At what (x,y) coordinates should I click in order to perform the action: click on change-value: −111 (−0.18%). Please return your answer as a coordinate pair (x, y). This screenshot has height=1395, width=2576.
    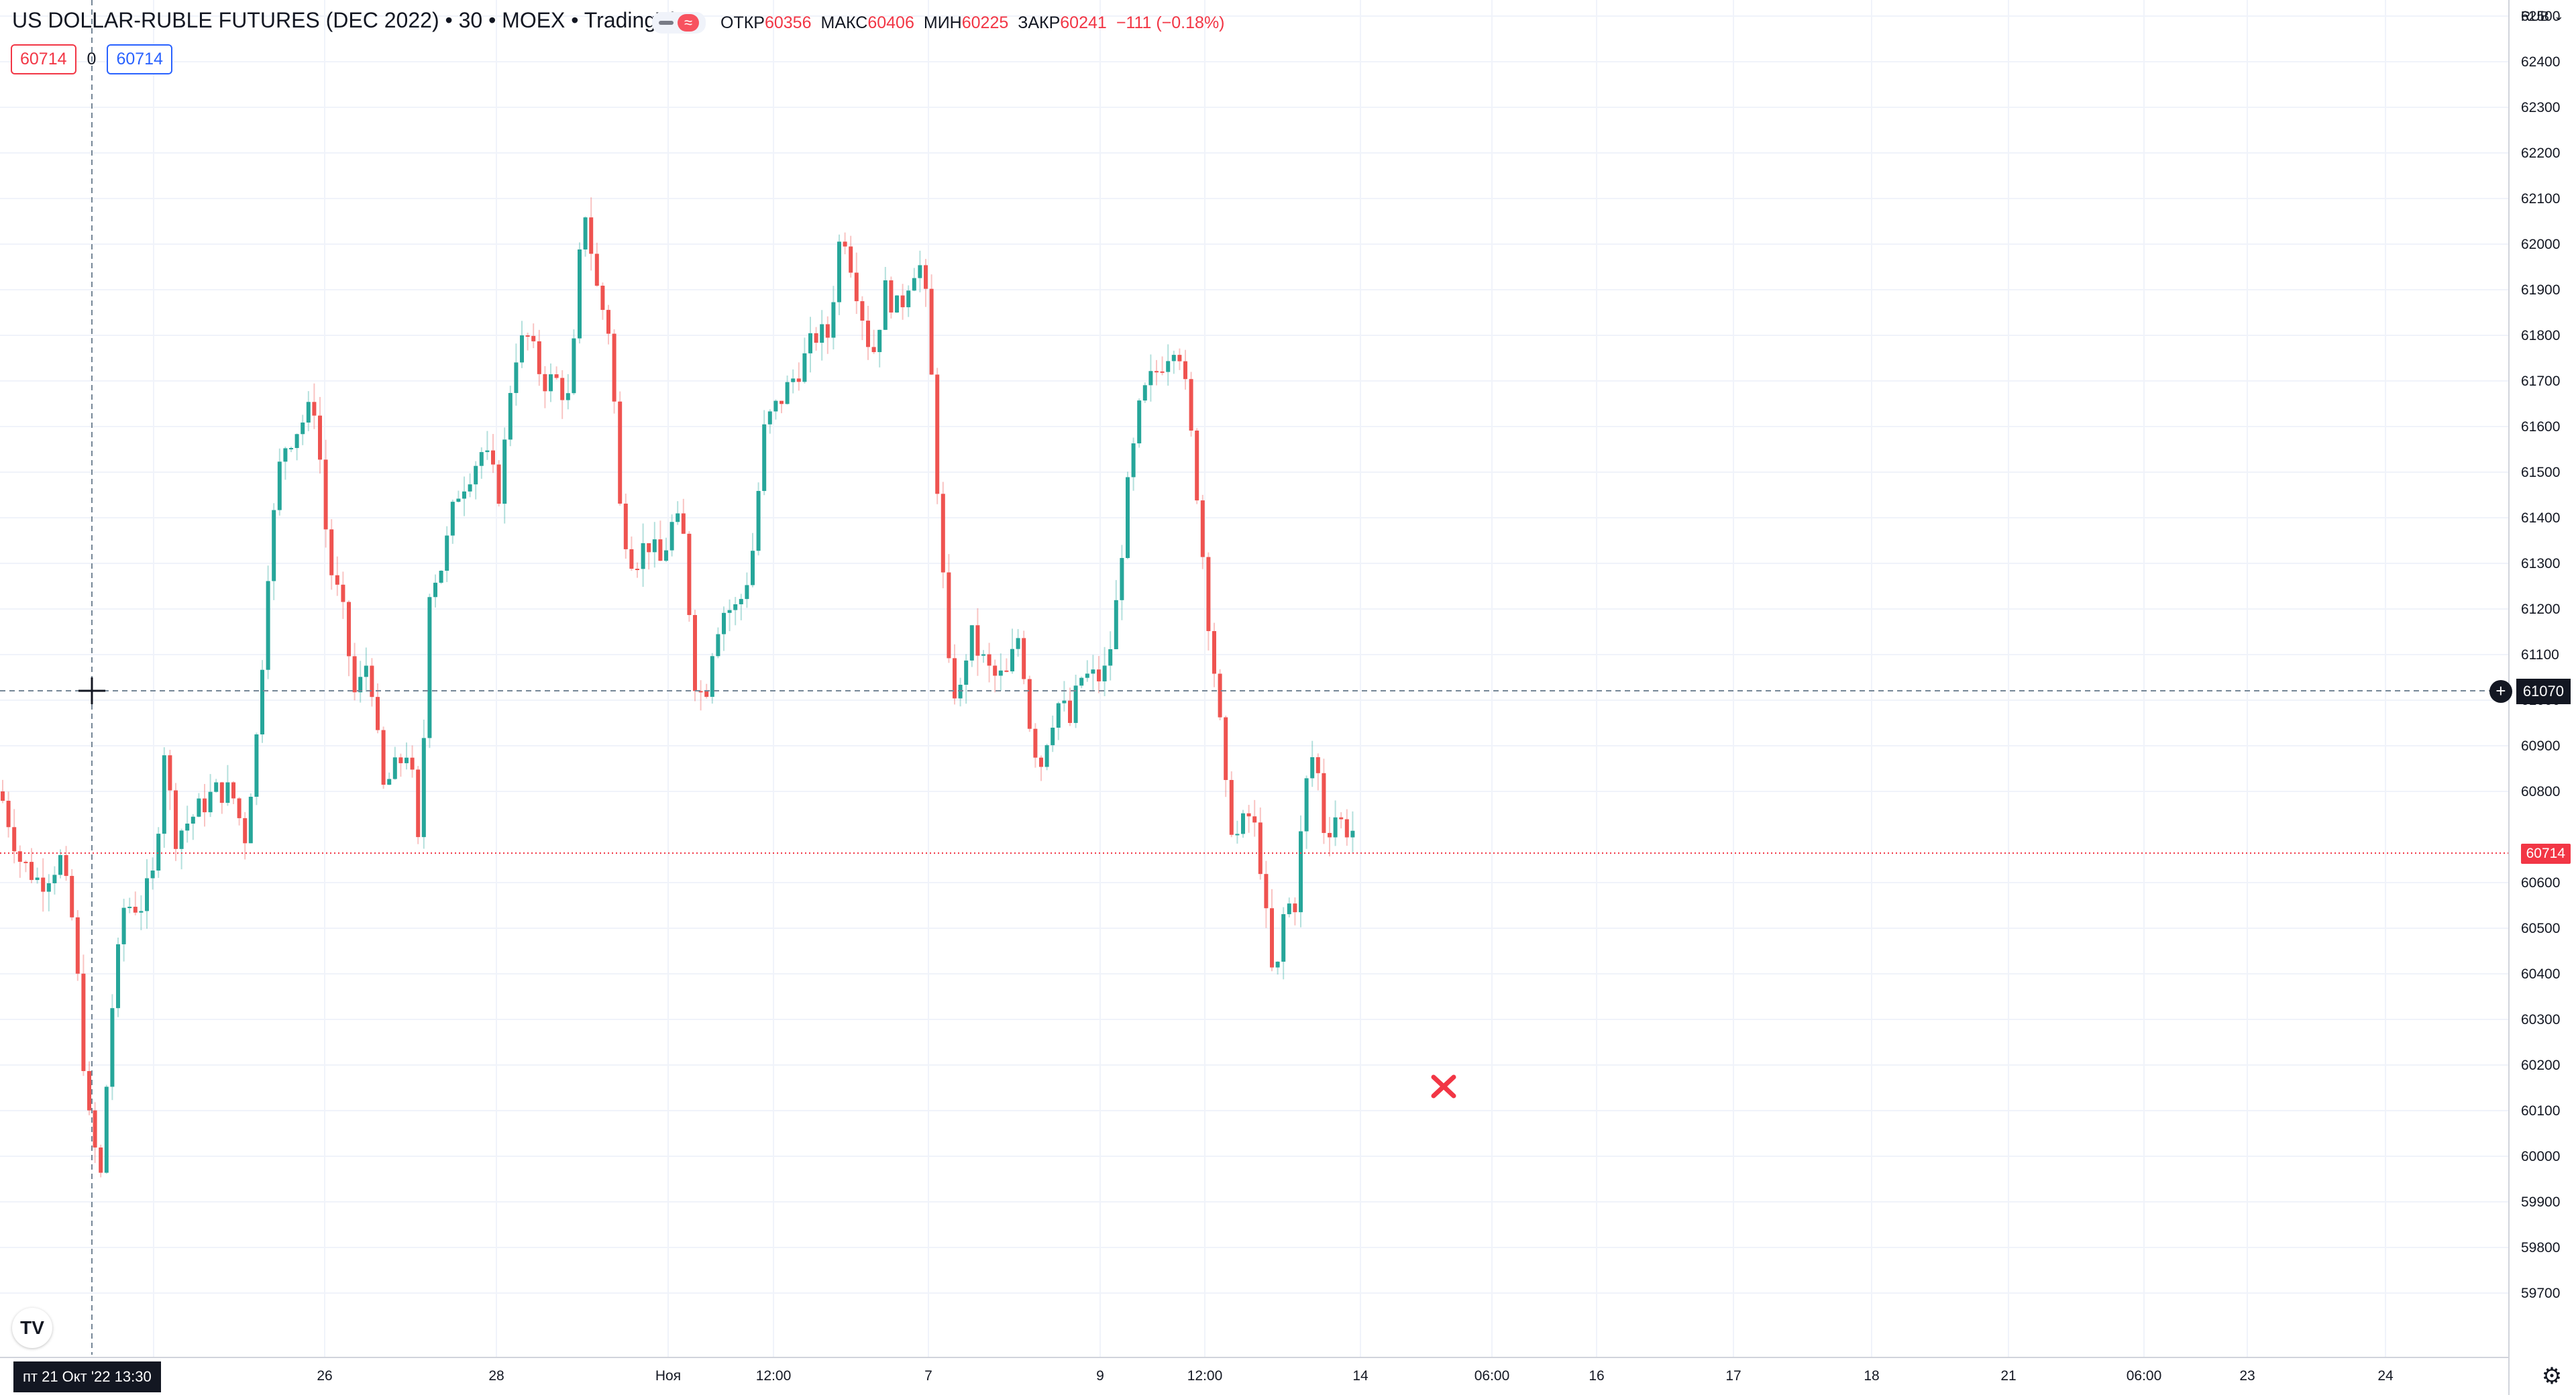
    Looking at the image, I should click on (1170, 22).